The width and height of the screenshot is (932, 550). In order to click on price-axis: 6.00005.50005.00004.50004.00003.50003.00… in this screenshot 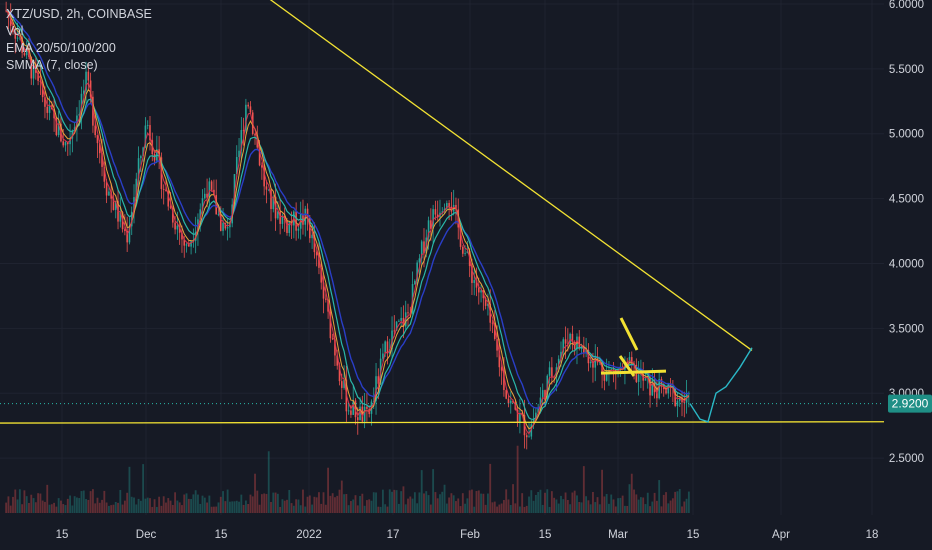, I will do `click(908, 257)`.